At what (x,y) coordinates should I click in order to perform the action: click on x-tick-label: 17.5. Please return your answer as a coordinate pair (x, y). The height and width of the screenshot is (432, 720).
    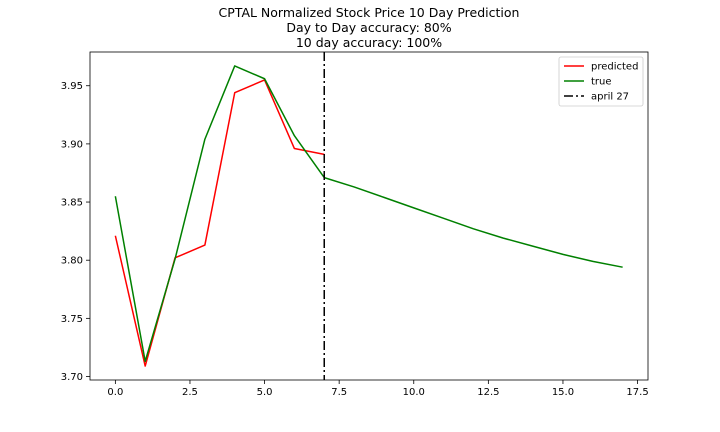
    Looking at the image, I should click on (637, 392).